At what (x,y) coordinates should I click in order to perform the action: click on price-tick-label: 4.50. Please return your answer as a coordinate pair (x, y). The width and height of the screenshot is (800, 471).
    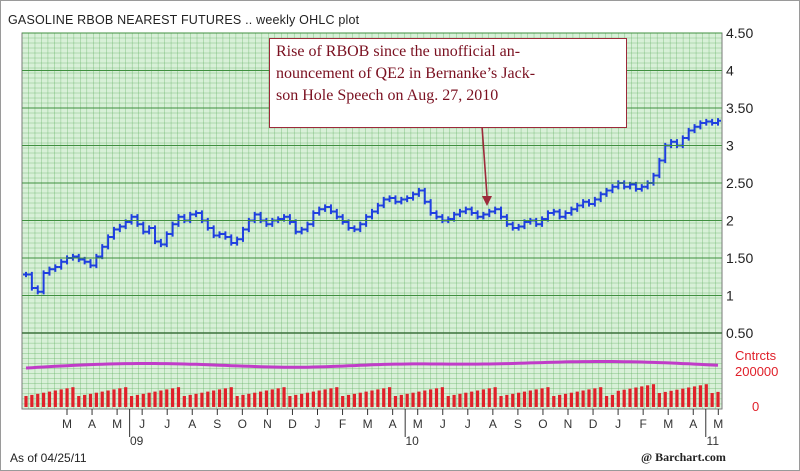
    Looking at the image, I should click on (739, 33).